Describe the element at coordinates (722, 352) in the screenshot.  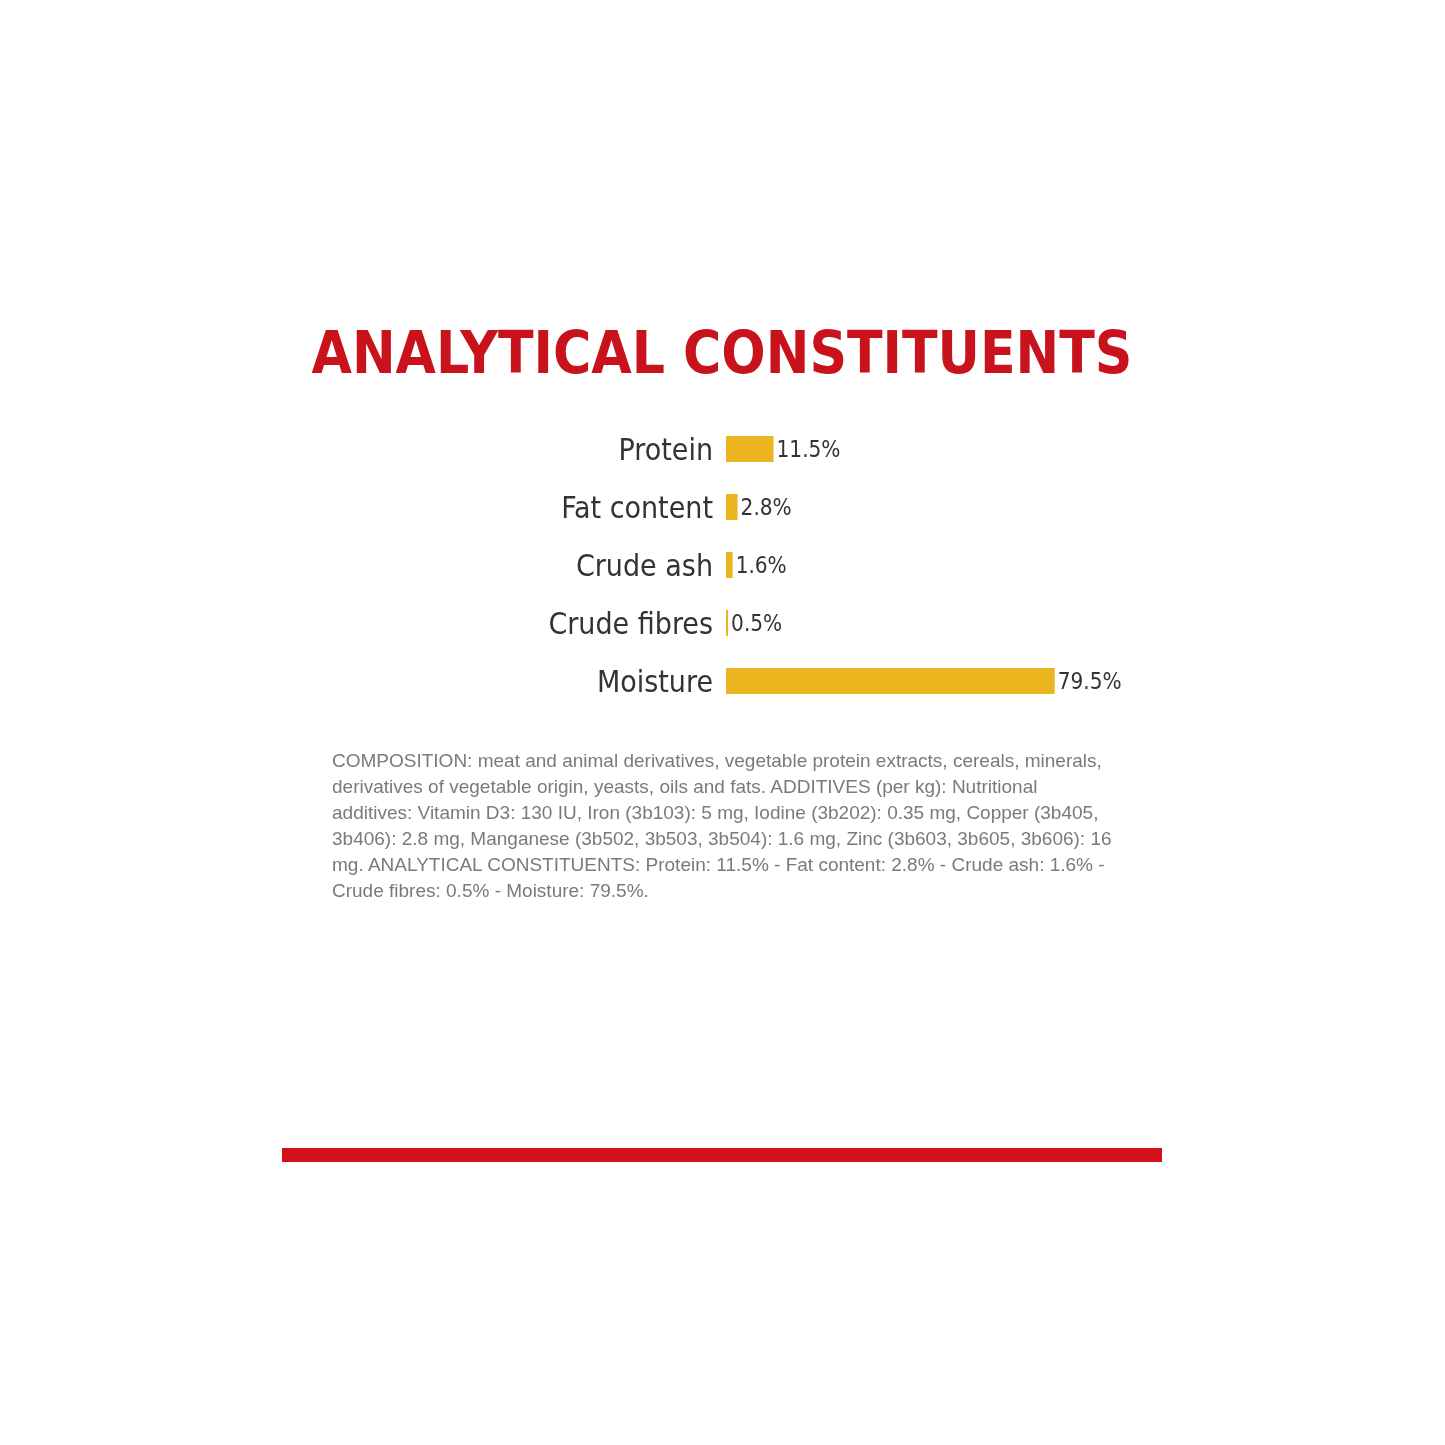
I see `chart-title: ANALYTICAL CONSTITUENTS` at that location.